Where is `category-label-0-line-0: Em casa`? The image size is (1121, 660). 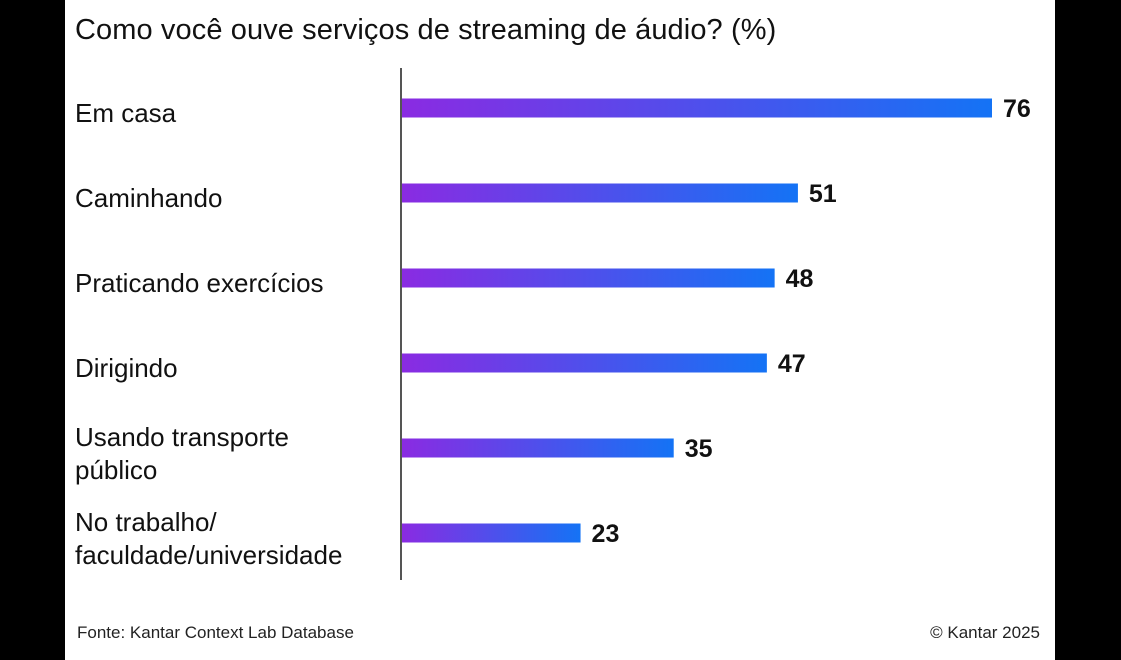
category-label-0-line-0: Em casa is located at coordinates (126, 113).